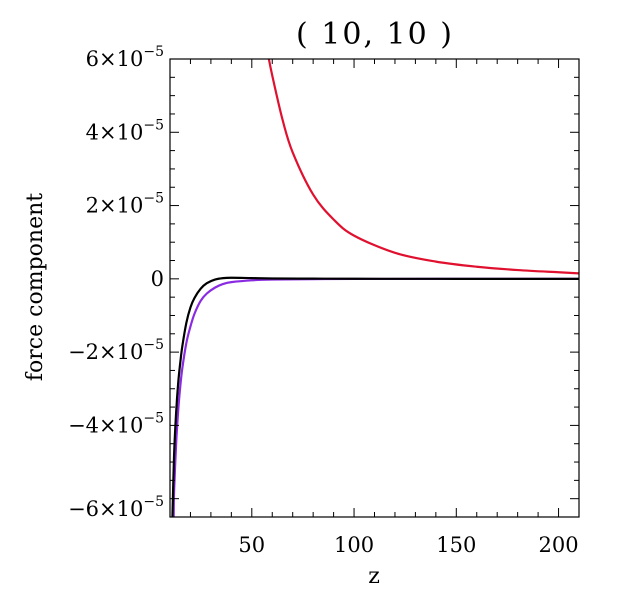 The height and width of the screenshot is (602, 623). Describe the element at coordinates (157, 279) in the screenshot. I see `y-tick-label: 0` at that location.